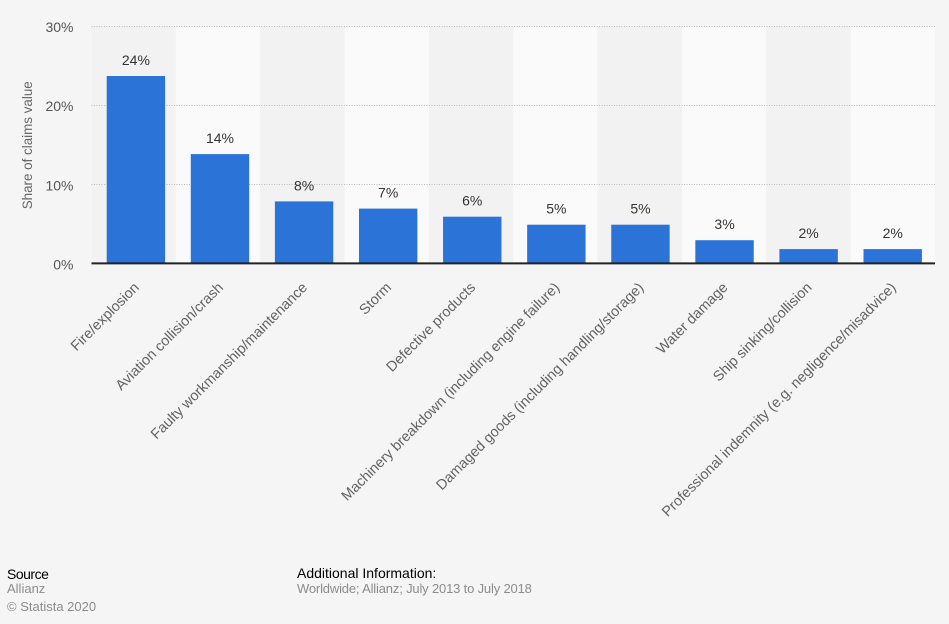  Describe the element at coordinates (220, 138) in the screenshot. I see `svg-text: 14%` at that location.